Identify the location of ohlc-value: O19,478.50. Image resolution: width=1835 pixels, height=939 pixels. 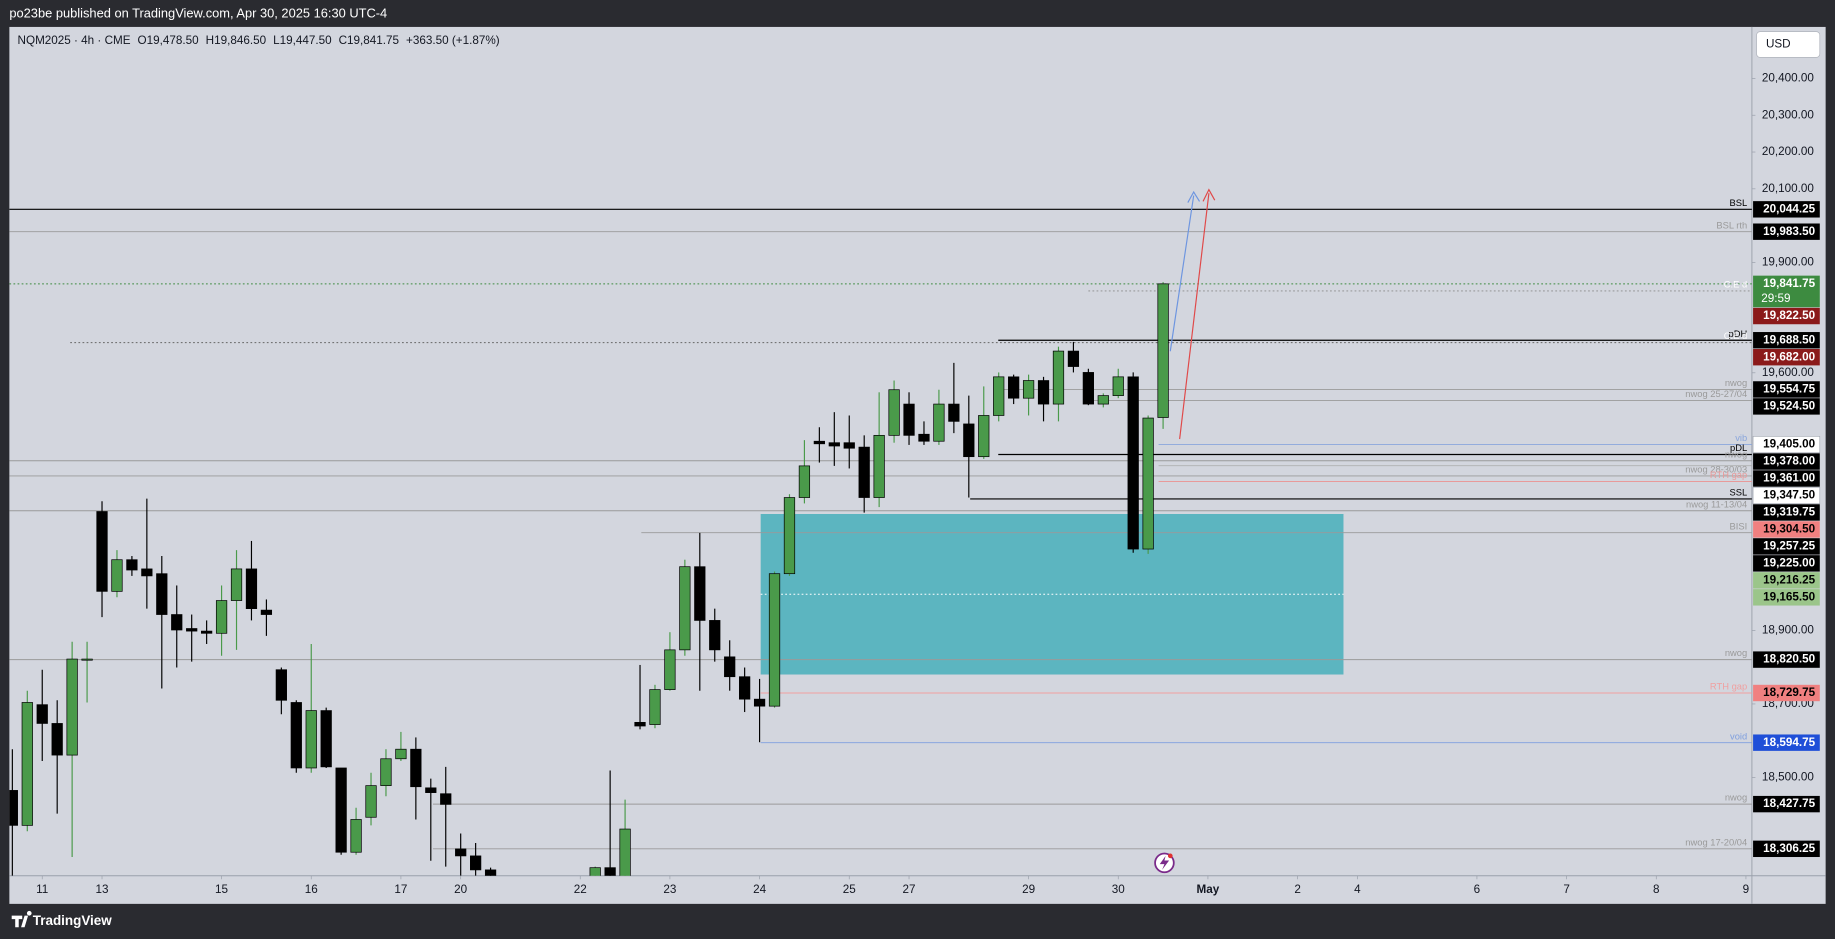
(169, 40).